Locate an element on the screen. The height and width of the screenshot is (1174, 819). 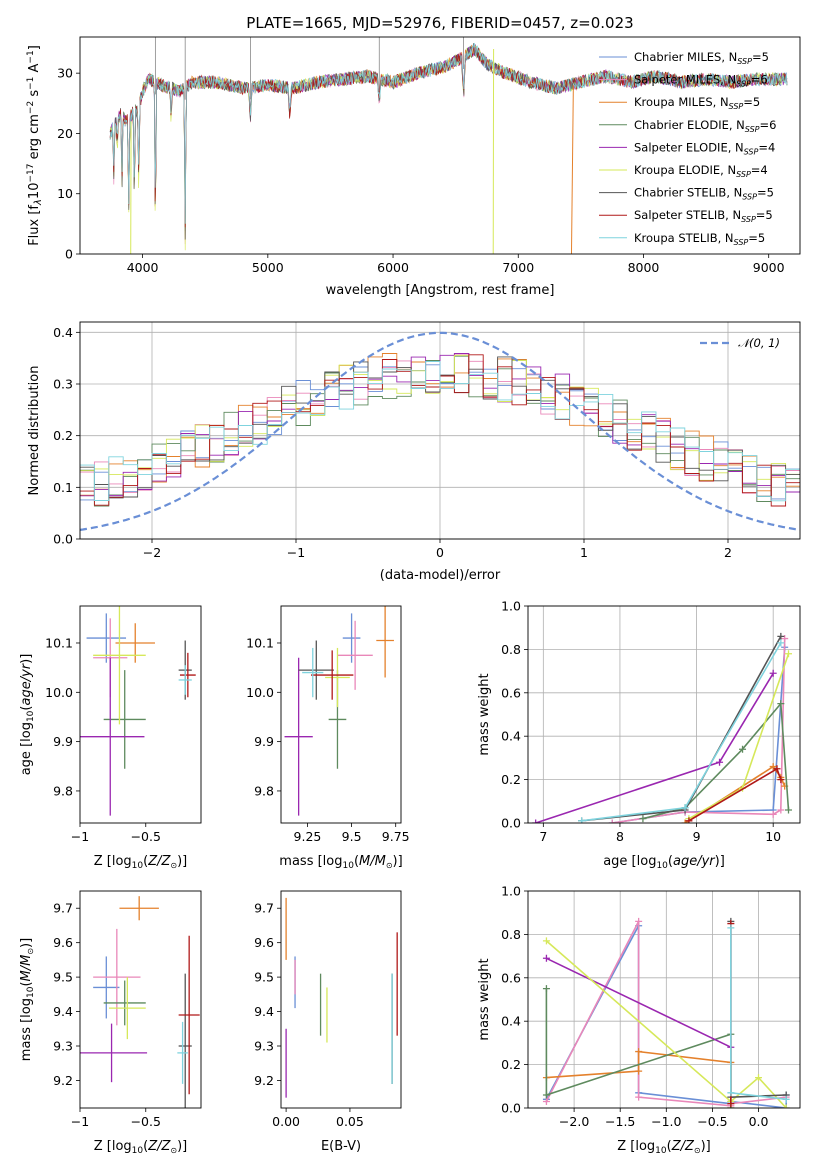
legend-label: Kroupa MILES, N is located at coordinates (681, 102).